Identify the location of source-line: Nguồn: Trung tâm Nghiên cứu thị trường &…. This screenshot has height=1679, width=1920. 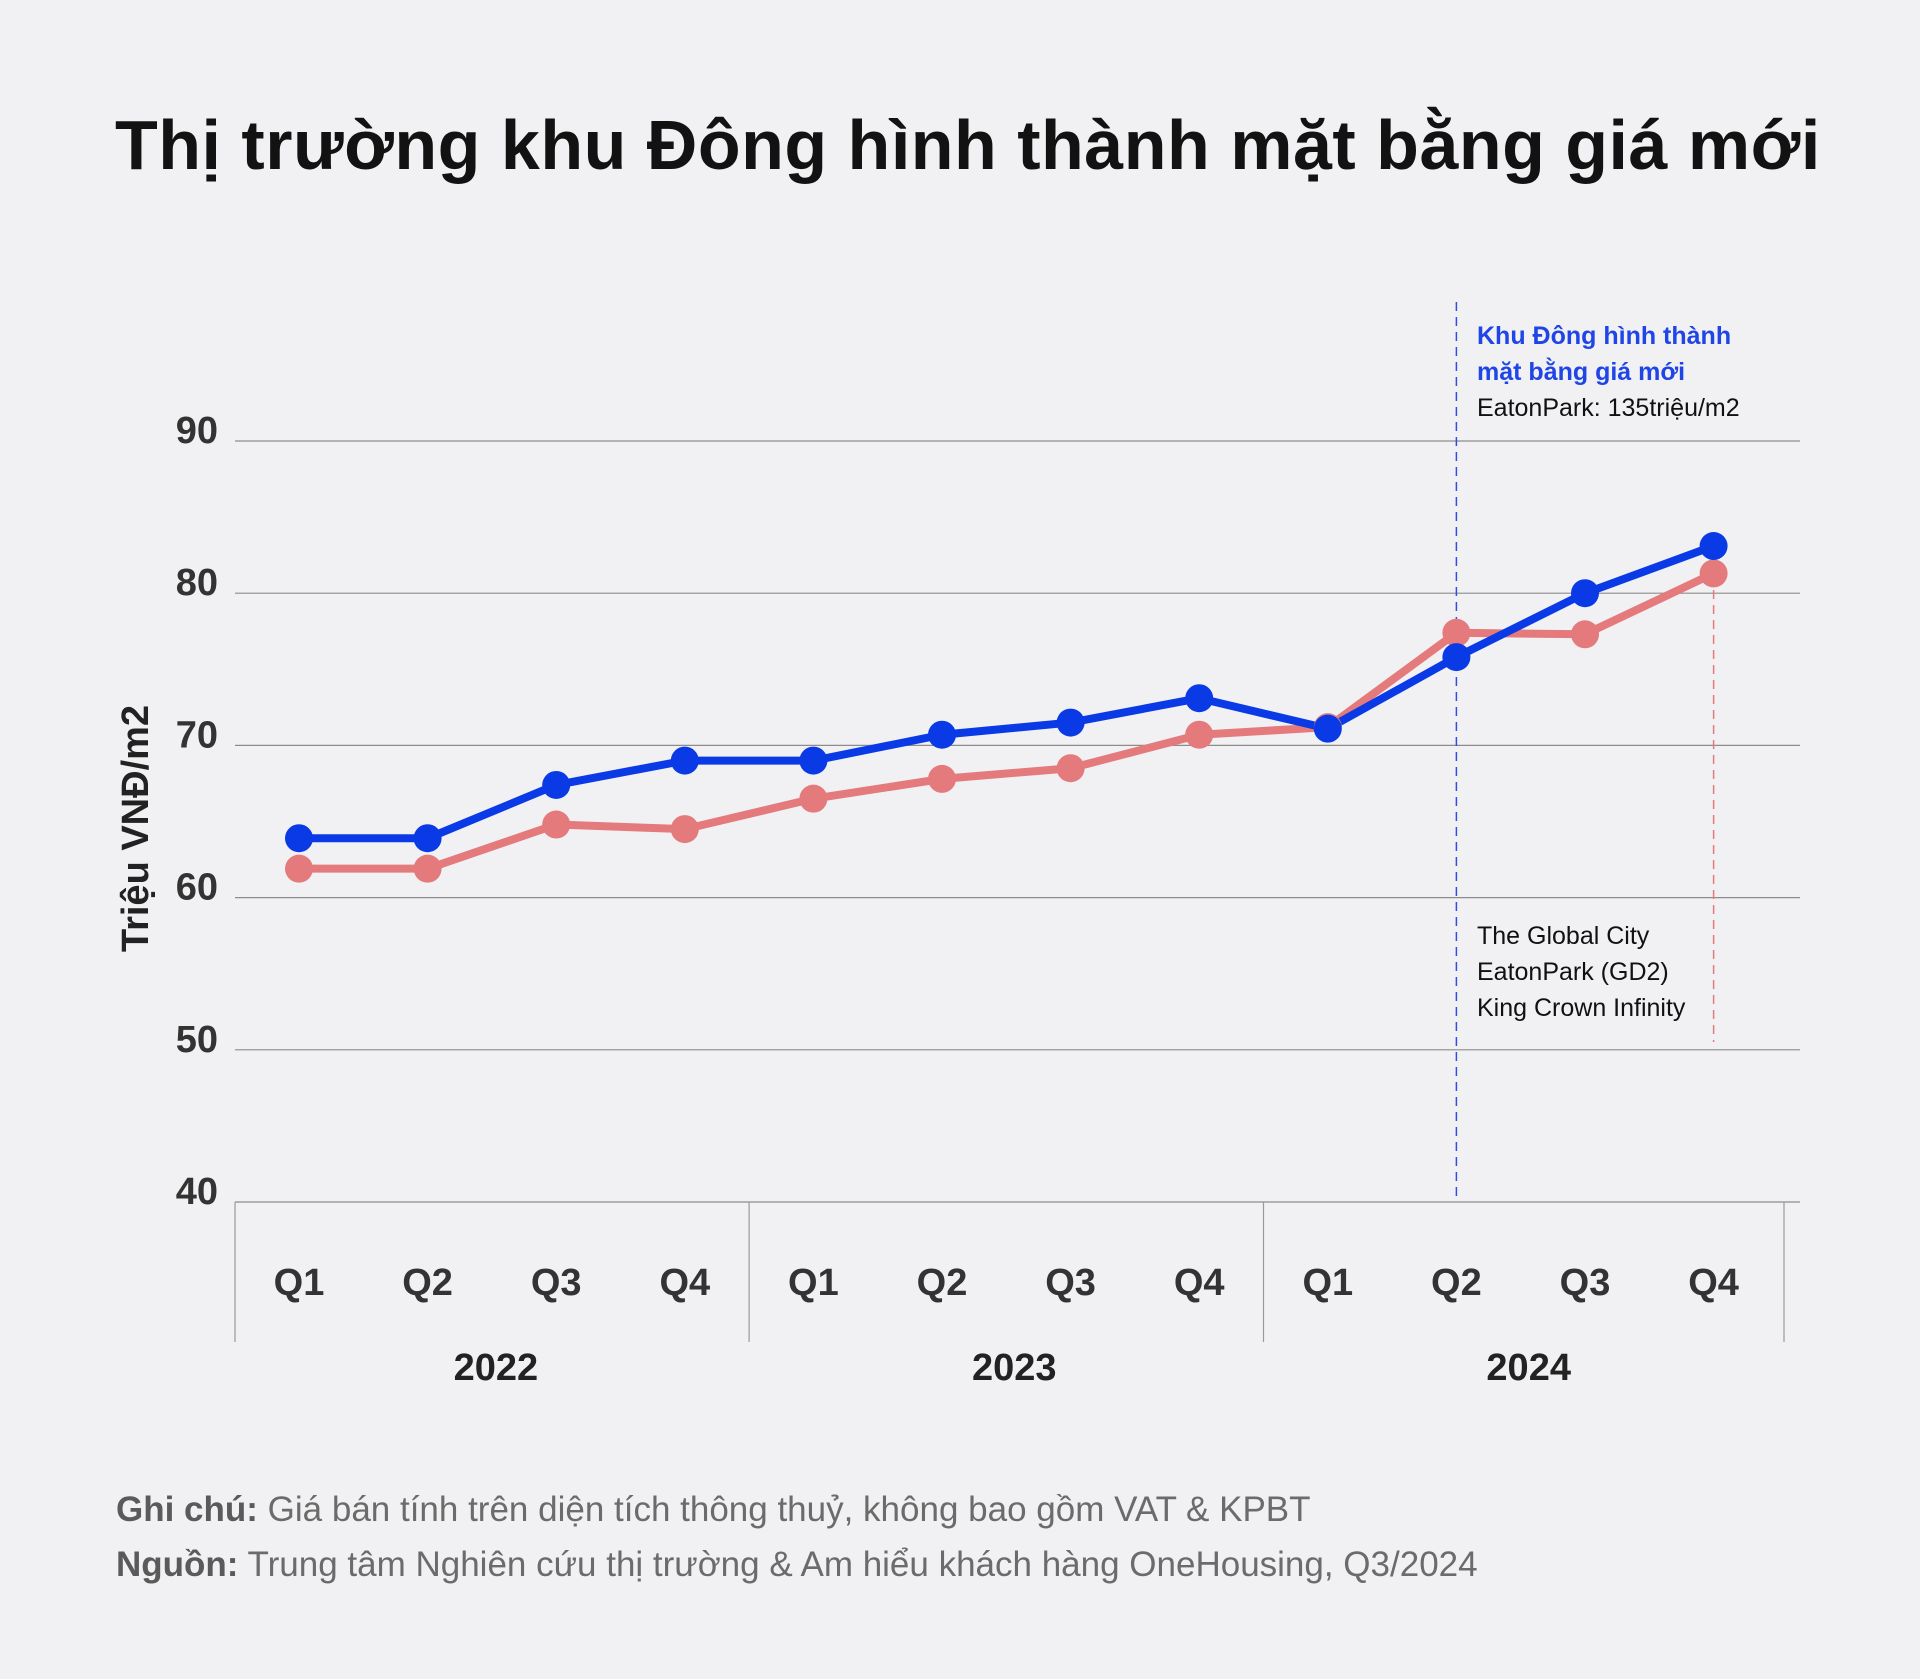
(797, 1564).